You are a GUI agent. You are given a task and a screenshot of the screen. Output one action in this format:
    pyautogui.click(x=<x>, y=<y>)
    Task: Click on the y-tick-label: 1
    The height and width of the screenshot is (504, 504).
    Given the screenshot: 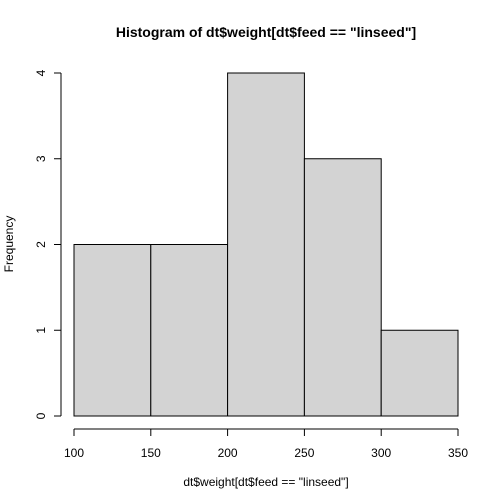 What is the action you would take?
    pyautogui.click(x=41, y=330)
    